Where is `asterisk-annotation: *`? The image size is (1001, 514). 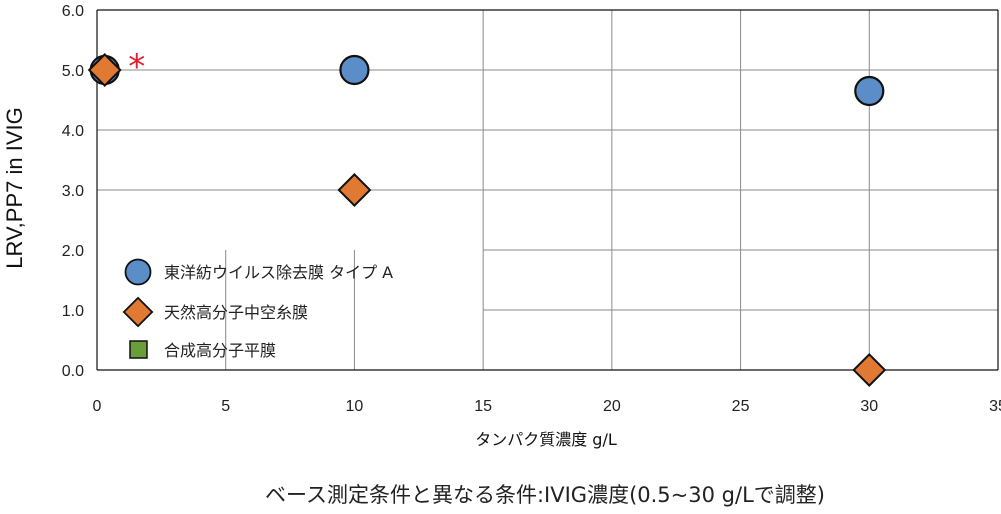
asterisk-annotation: * is located at coordinates (136, 67).